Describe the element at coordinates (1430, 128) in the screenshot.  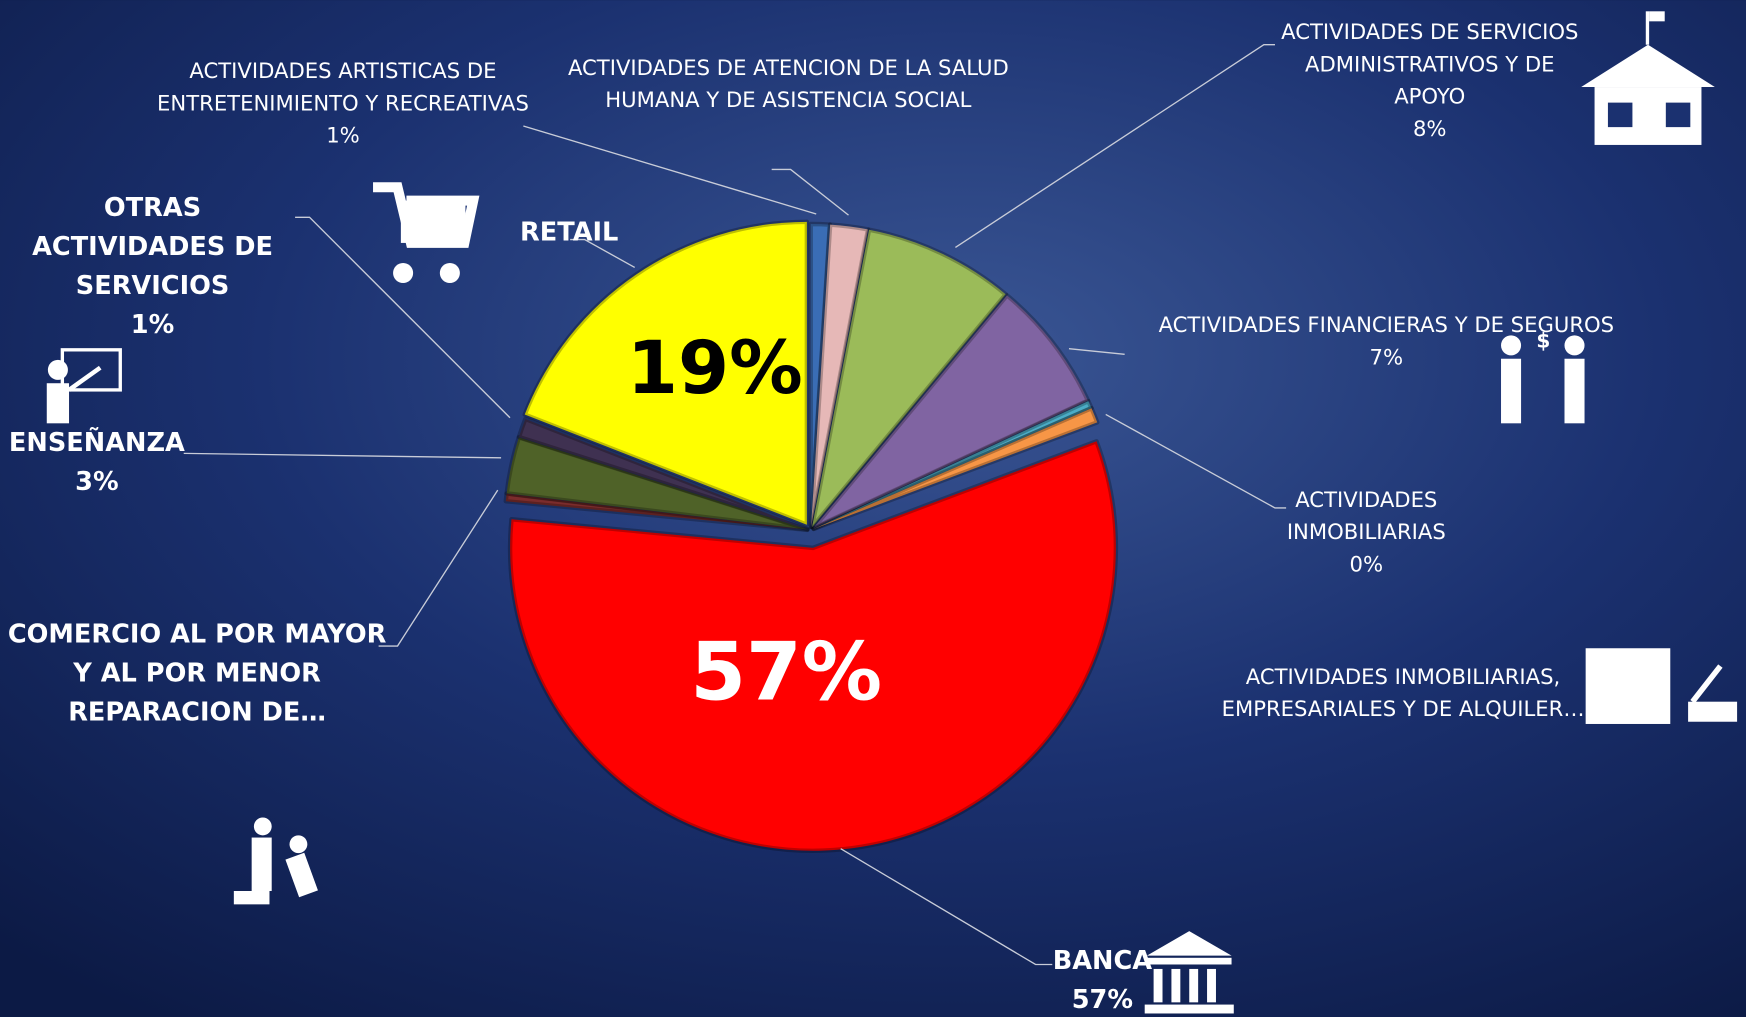
I see `value-label: 8%` at that location.